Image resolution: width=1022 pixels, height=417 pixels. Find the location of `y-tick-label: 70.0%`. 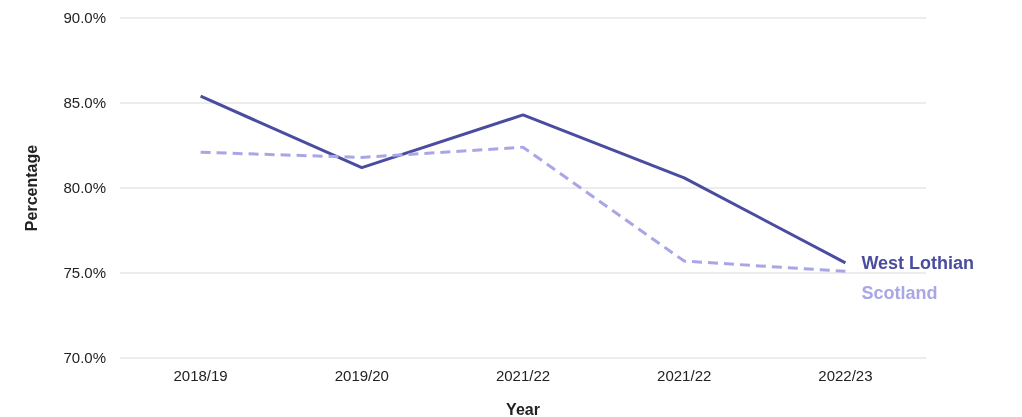

y-tick-label: 70.0% is located at coordinates (84, 358).